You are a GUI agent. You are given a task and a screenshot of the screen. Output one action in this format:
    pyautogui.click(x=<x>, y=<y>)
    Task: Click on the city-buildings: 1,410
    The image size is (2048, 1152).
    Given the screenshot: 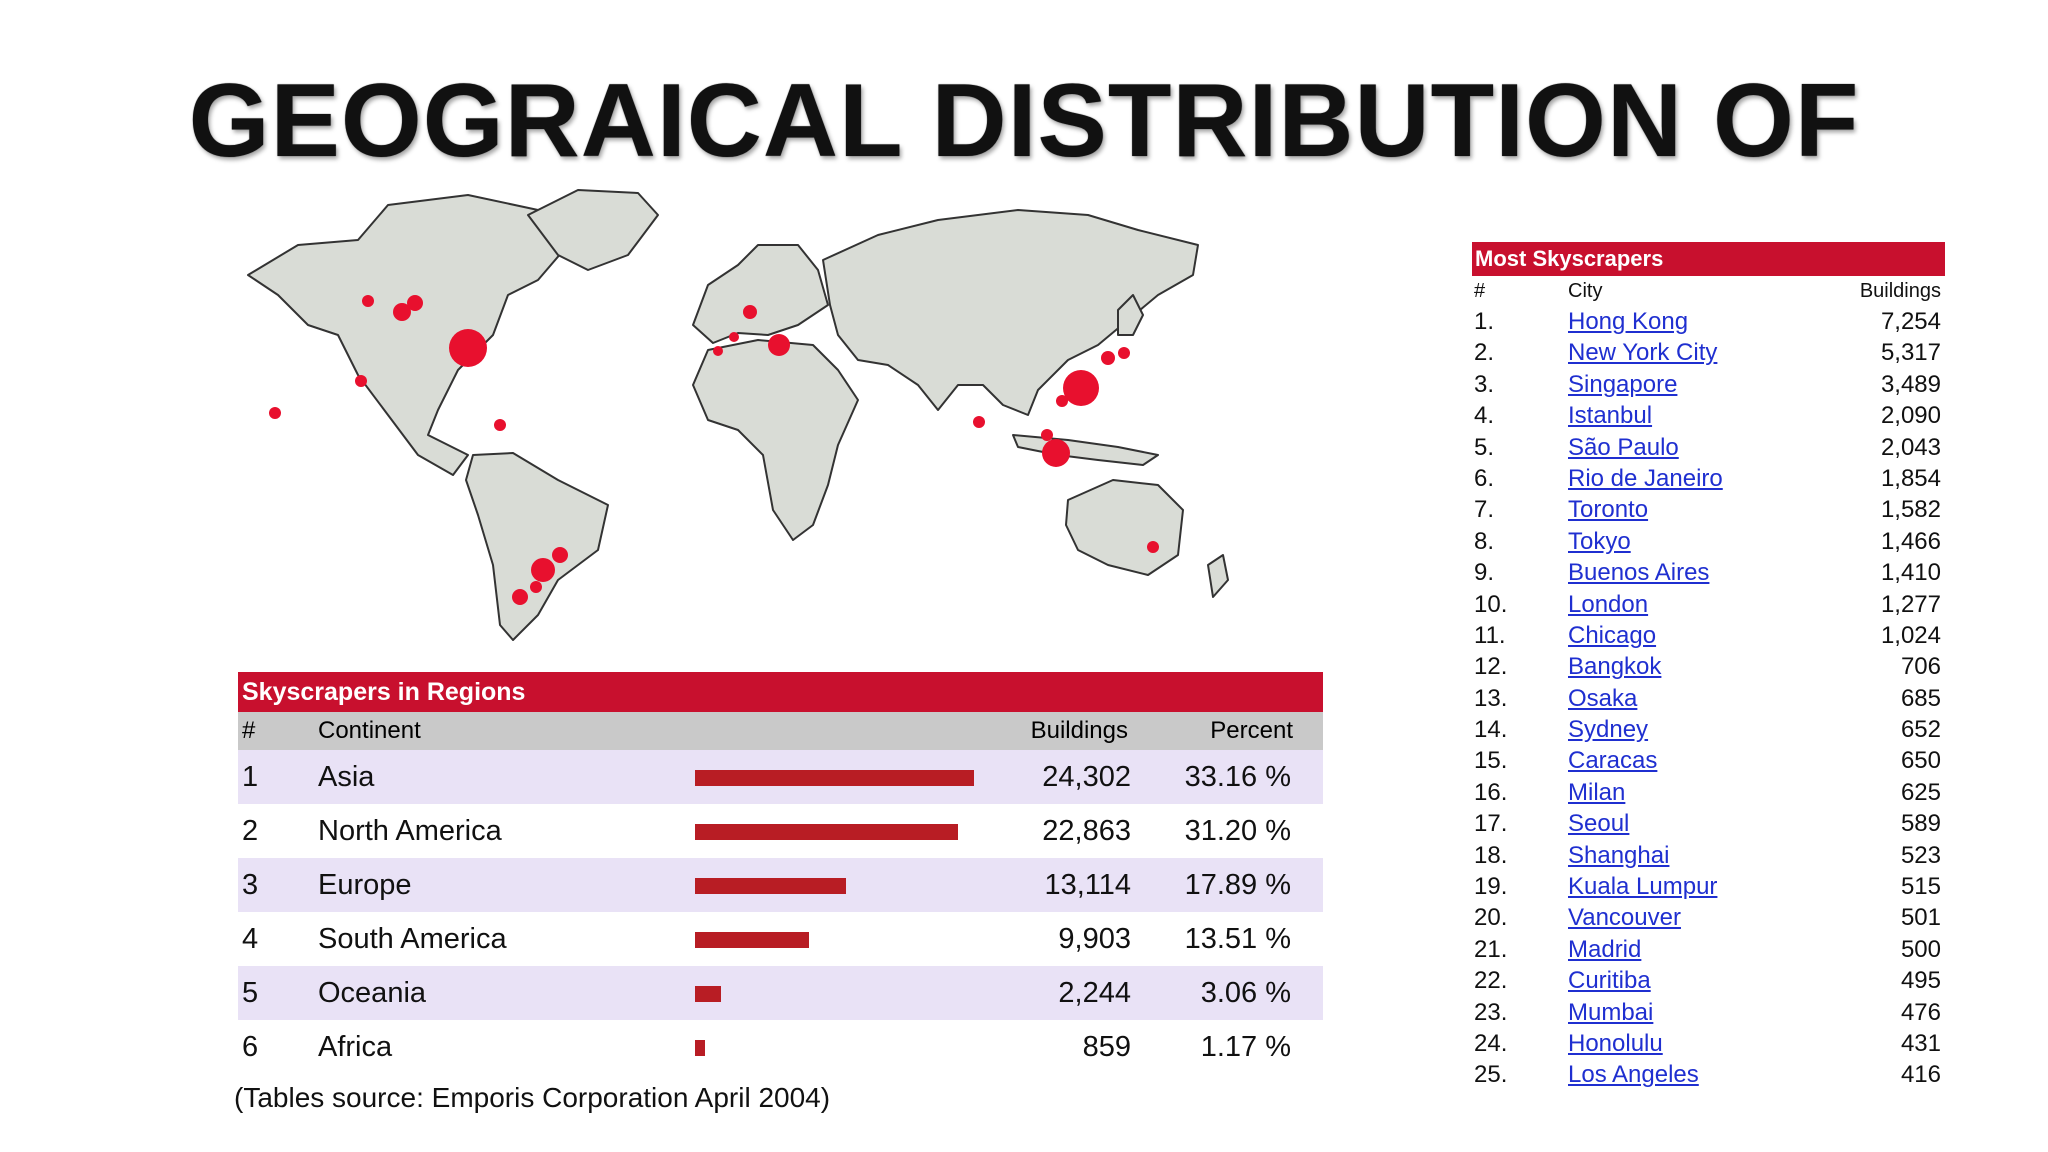 What is the action you would take?
    pyautogui.click(x=1910, y=573)
    